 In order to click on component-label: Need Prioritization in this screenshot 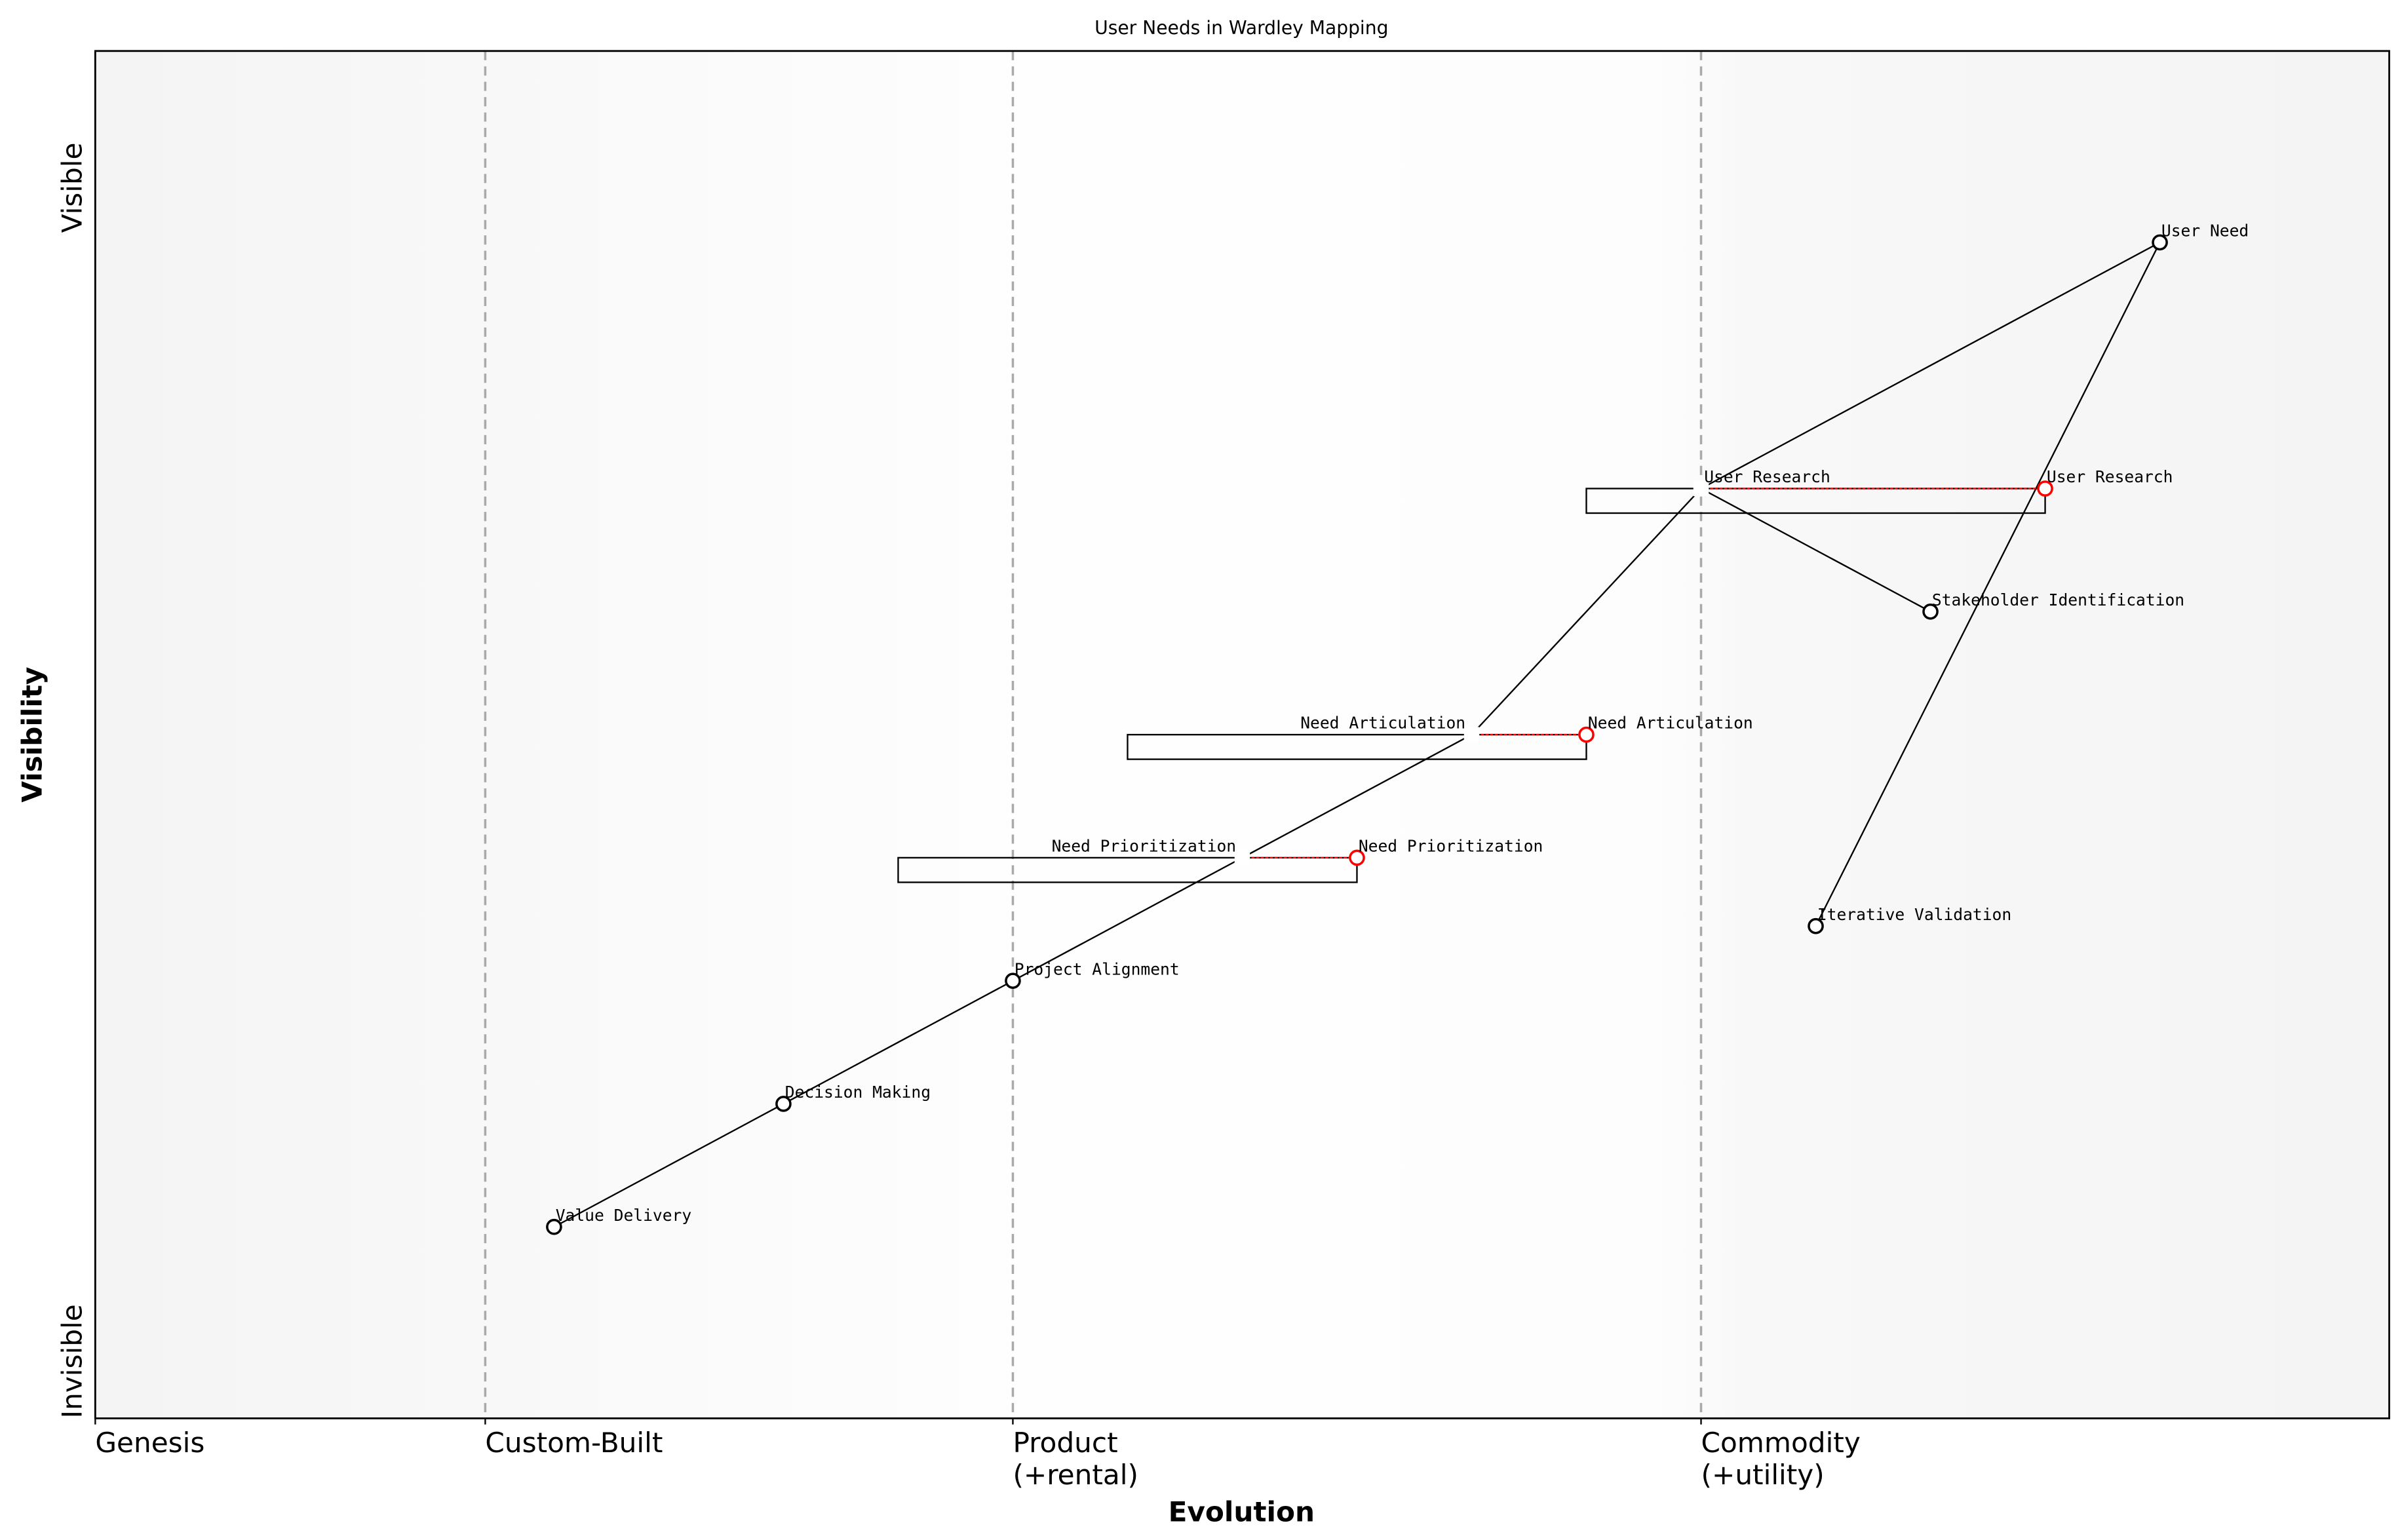, I will do `click(1144, 845)`.